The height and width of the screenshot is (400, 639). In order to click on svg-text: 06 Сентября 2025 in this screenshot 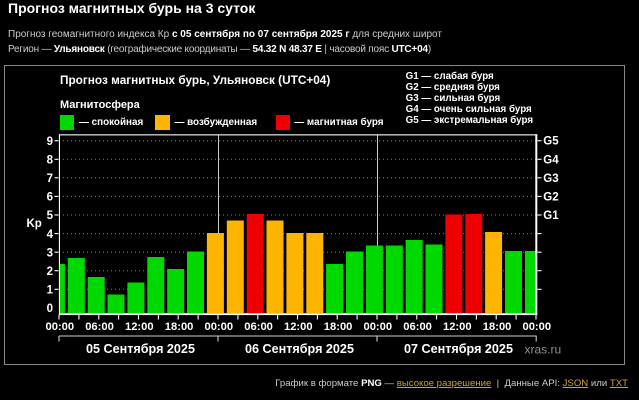, I will do `click(299, 349)`.